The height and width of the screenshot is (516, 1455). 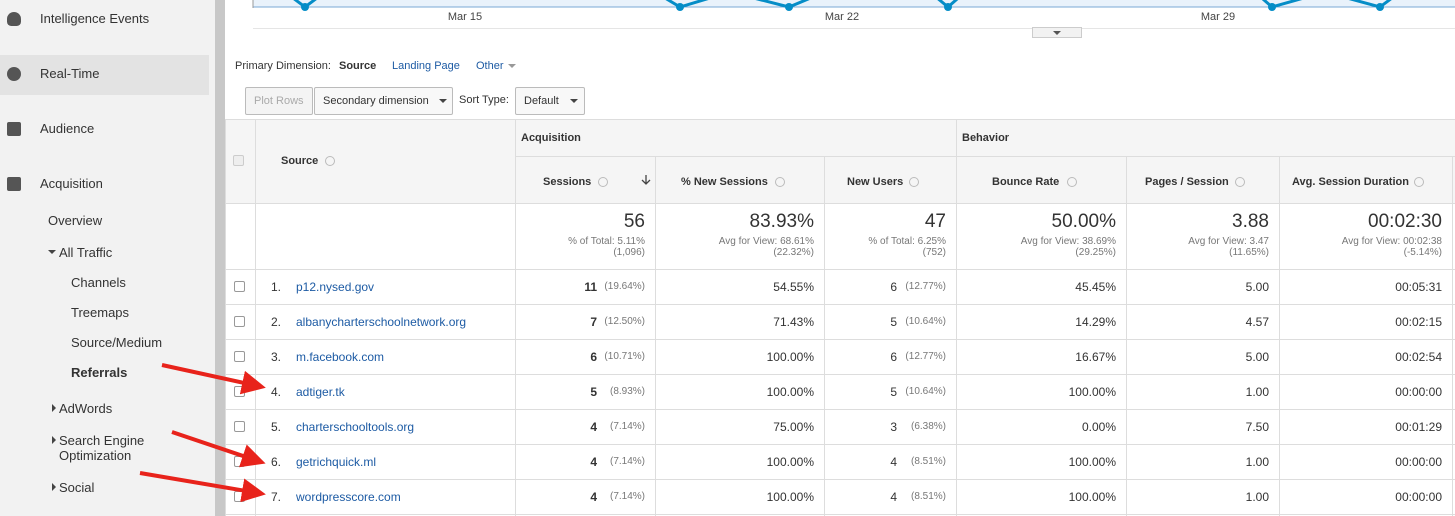 I want to click on dimension-option: Source, so click(x=358, y=66).